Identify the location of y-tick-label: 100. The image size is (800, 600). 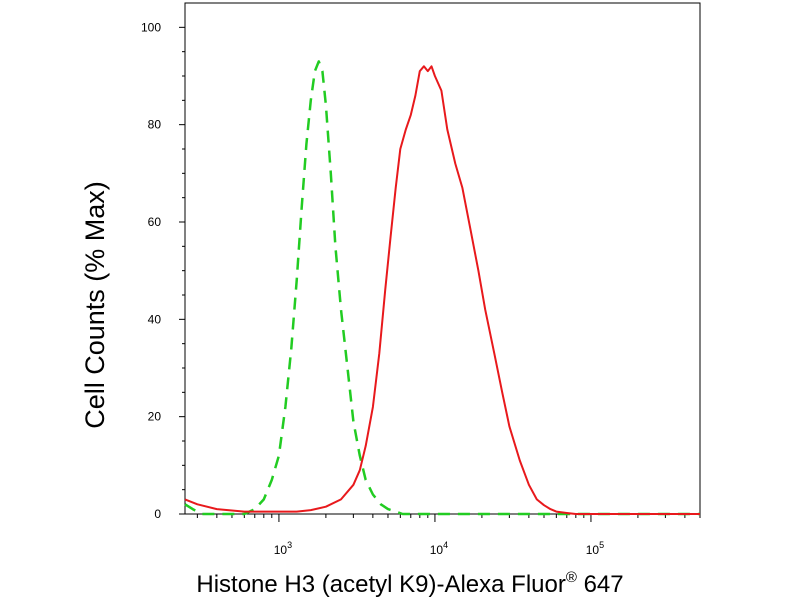
(151, 27).